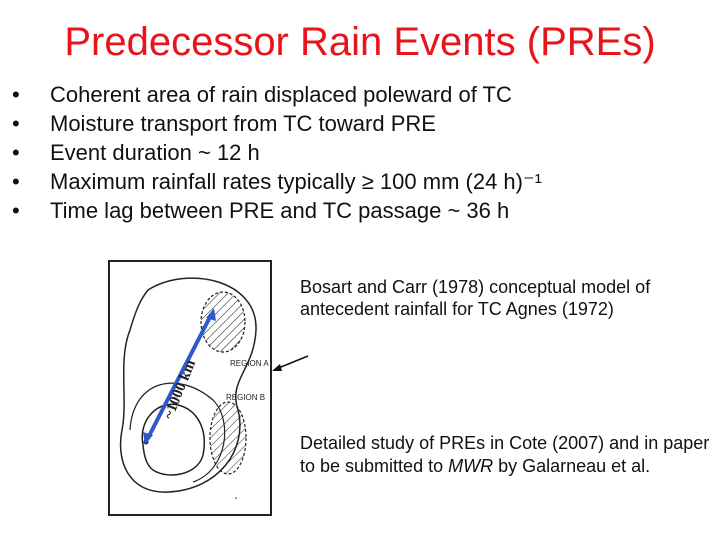 This screenshot has width=720, height=540. Describe the element at coordinates (223, 322) in the screenshot. I see `region-a-rainfall` at that location.